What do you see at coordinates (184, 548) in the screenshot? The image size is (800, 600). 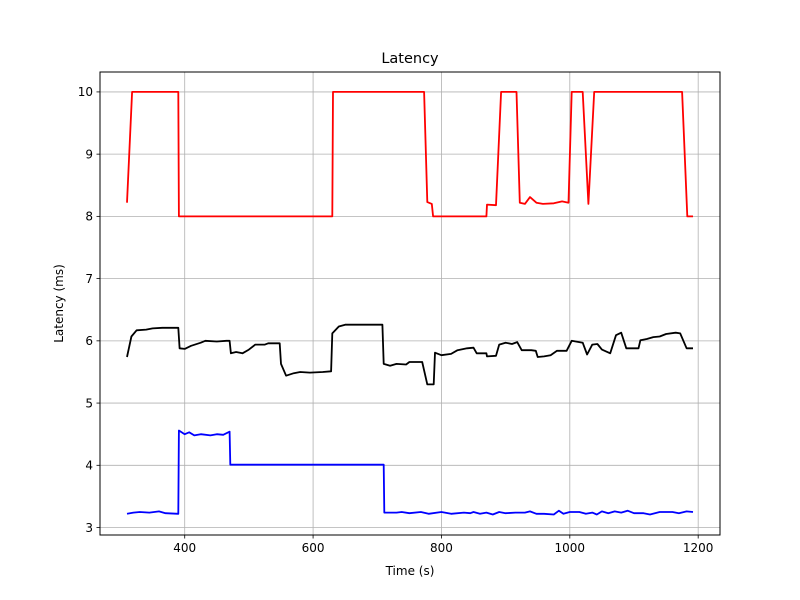 I see `x-tick-label: 400` at bounding box center [184, 548].